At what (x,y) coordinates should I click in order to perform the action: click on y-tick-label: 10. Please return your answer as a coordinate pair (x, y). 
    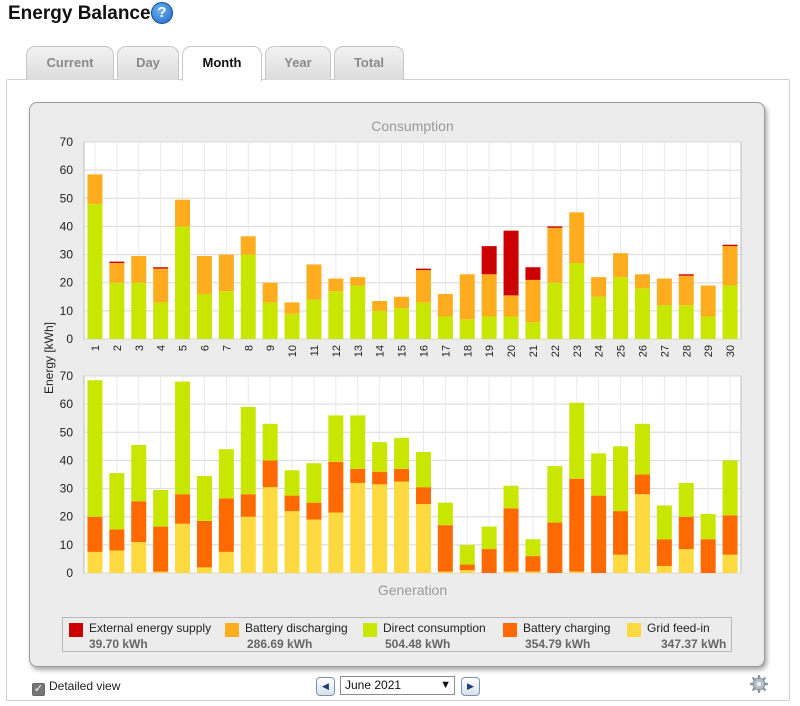
    Looking at the image, I should click on (67, 545).